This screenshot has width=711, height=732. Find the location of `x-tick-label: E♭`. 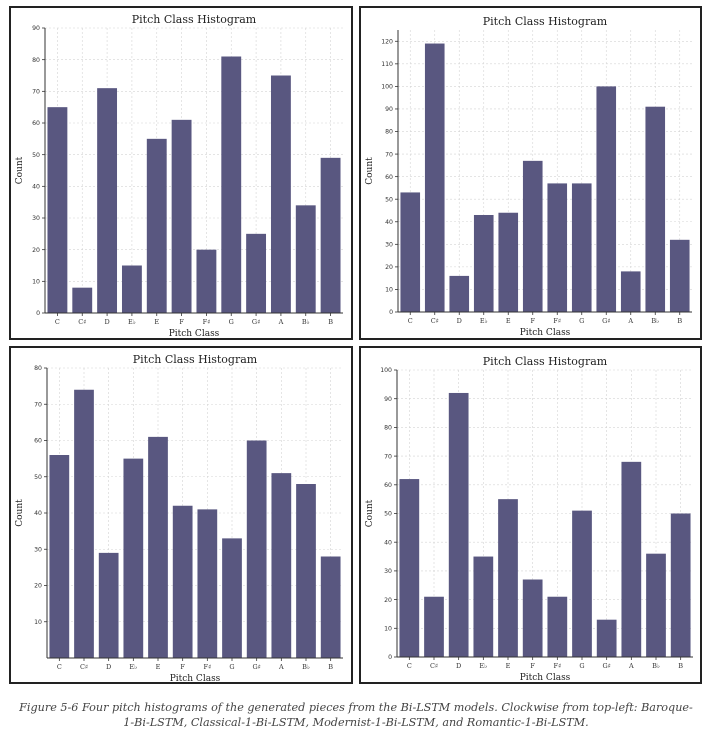

x-tick-label: E♭ is located at coordinates (484, 321).